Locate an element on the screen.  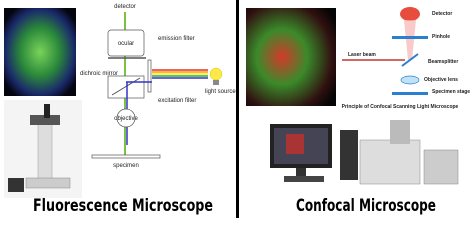
computer-photo is located at coordinates (364, 152).